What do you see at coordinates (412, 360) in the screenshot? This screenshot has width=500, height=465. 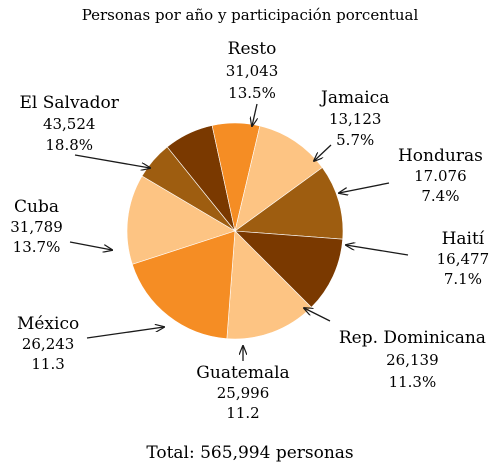 I see `slice-value-rep-dominicana: 26,139` at bounding box center [412, 360].